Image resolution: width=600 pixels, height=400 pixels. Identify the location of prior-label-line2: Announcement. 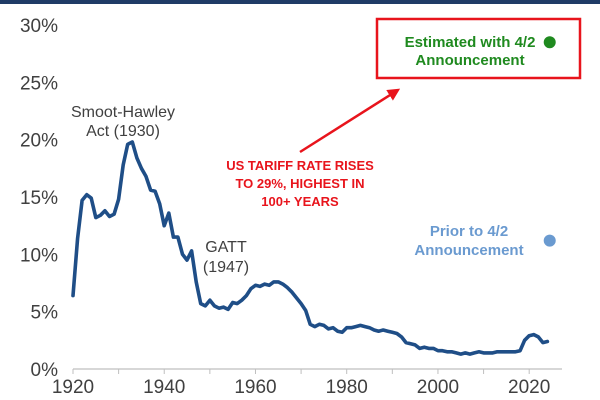
(468, 250).